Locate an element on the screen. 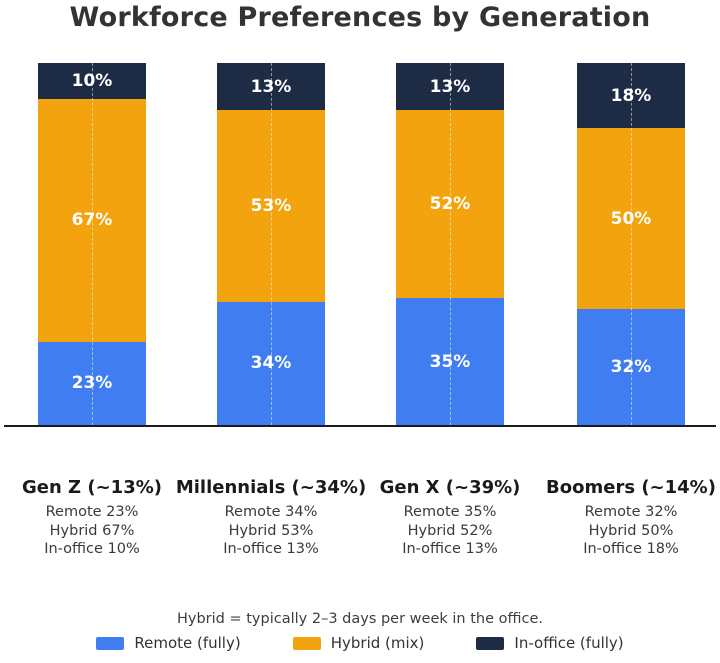 The width and height of the screenshot is (720, 663). x-axis-line is located at coordinates (360, 426).